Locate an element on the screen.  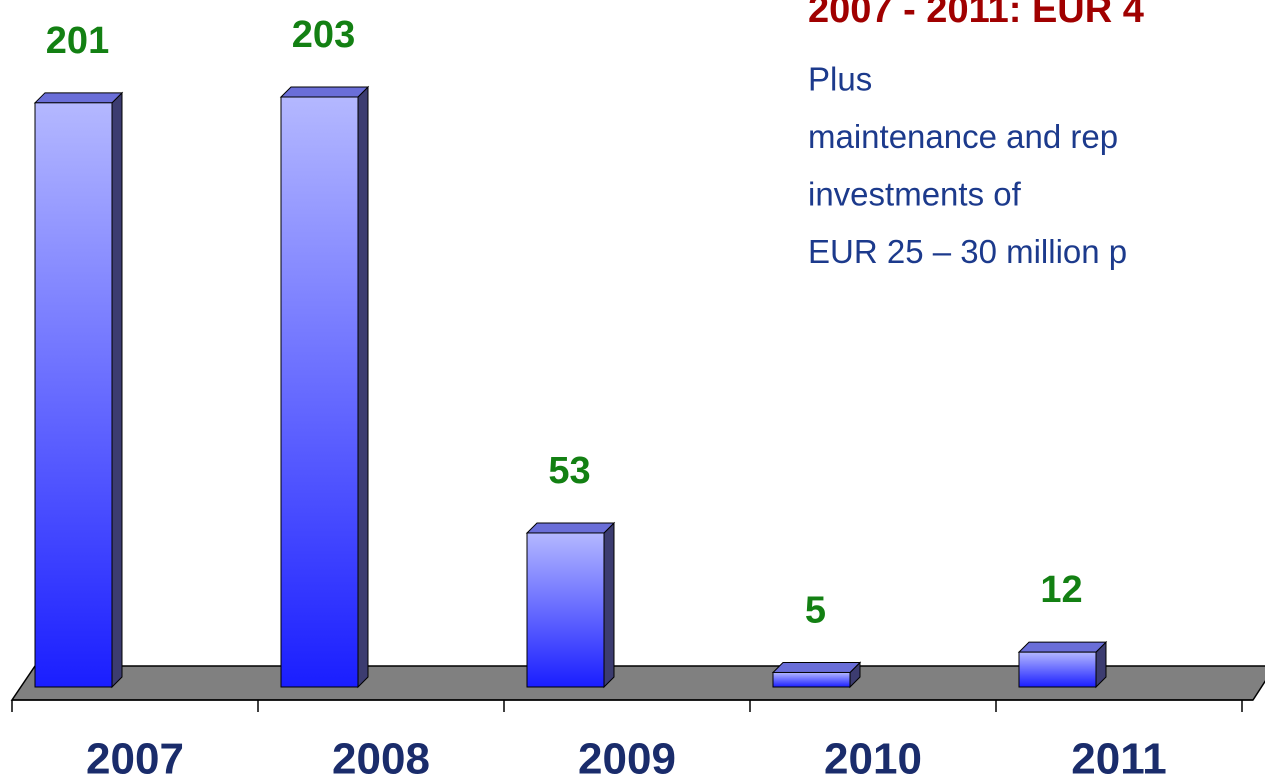
value-label: 203 is located at coordinates (323, 35).